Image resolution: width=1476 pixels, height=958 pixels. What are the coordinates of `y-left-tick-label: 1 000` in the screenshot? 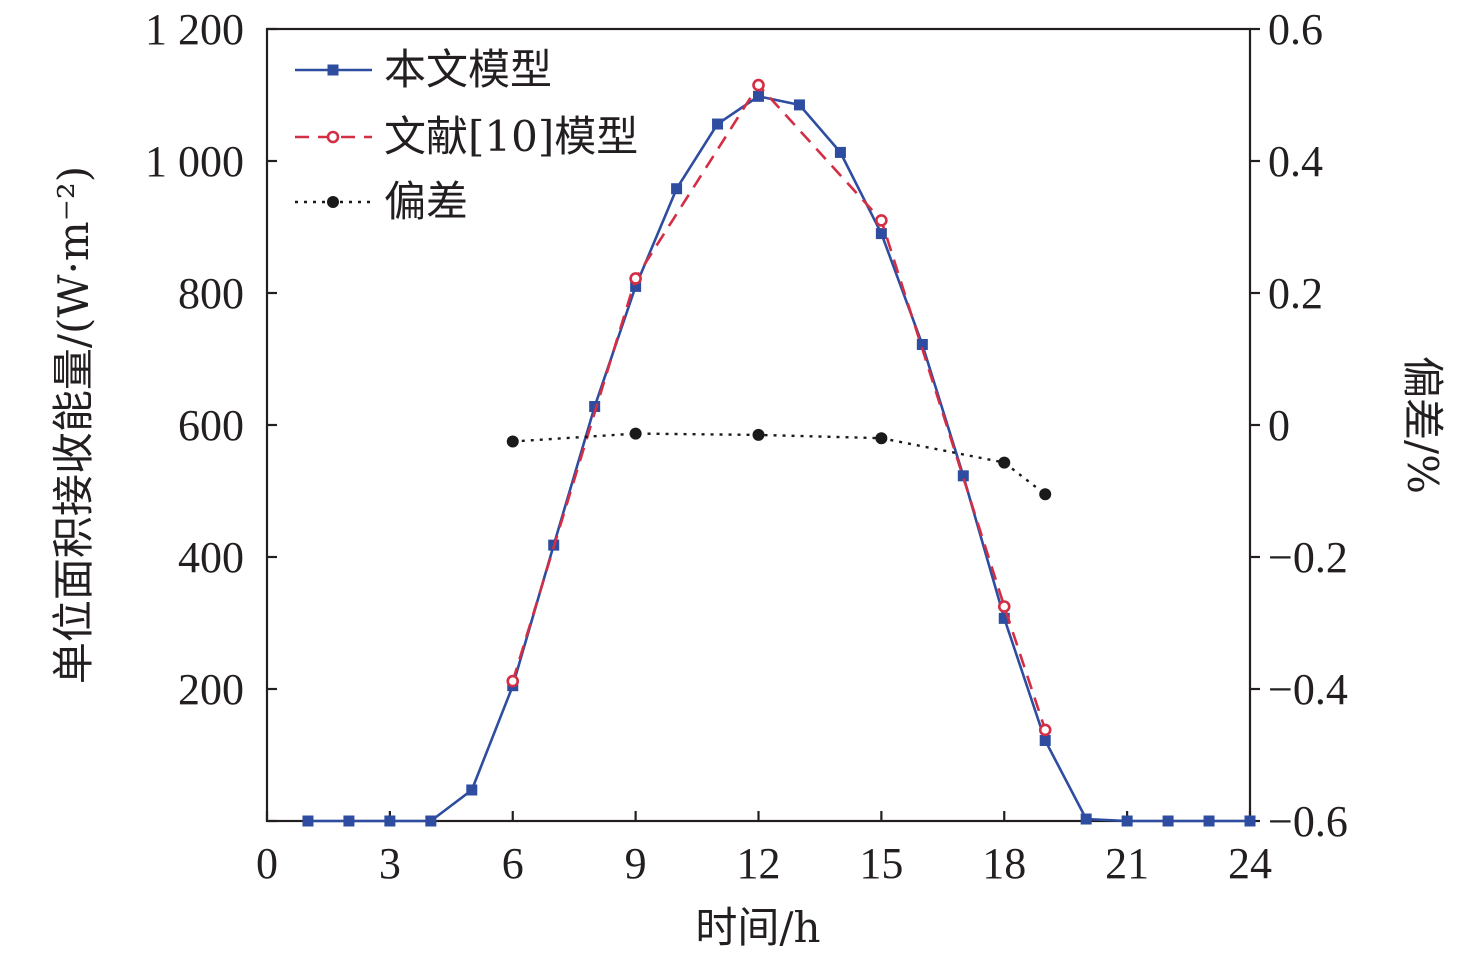 It's located at (194, 161).